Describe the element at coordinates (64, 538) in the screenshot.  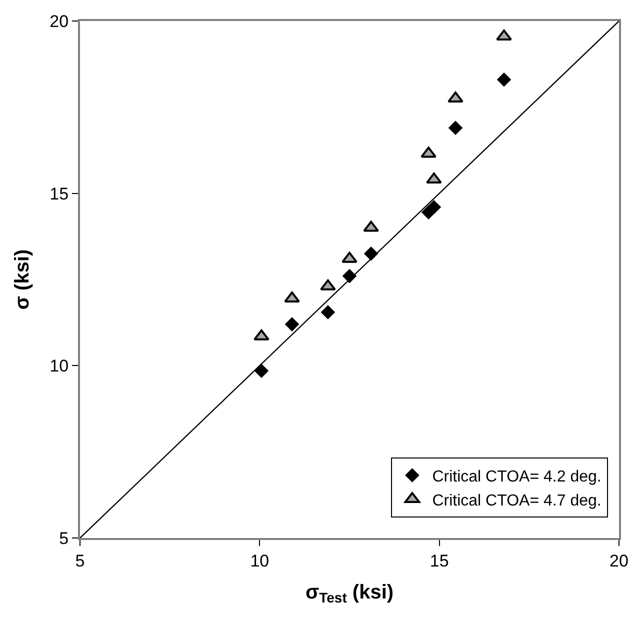
I see `y-tick-label: 5` at that location.